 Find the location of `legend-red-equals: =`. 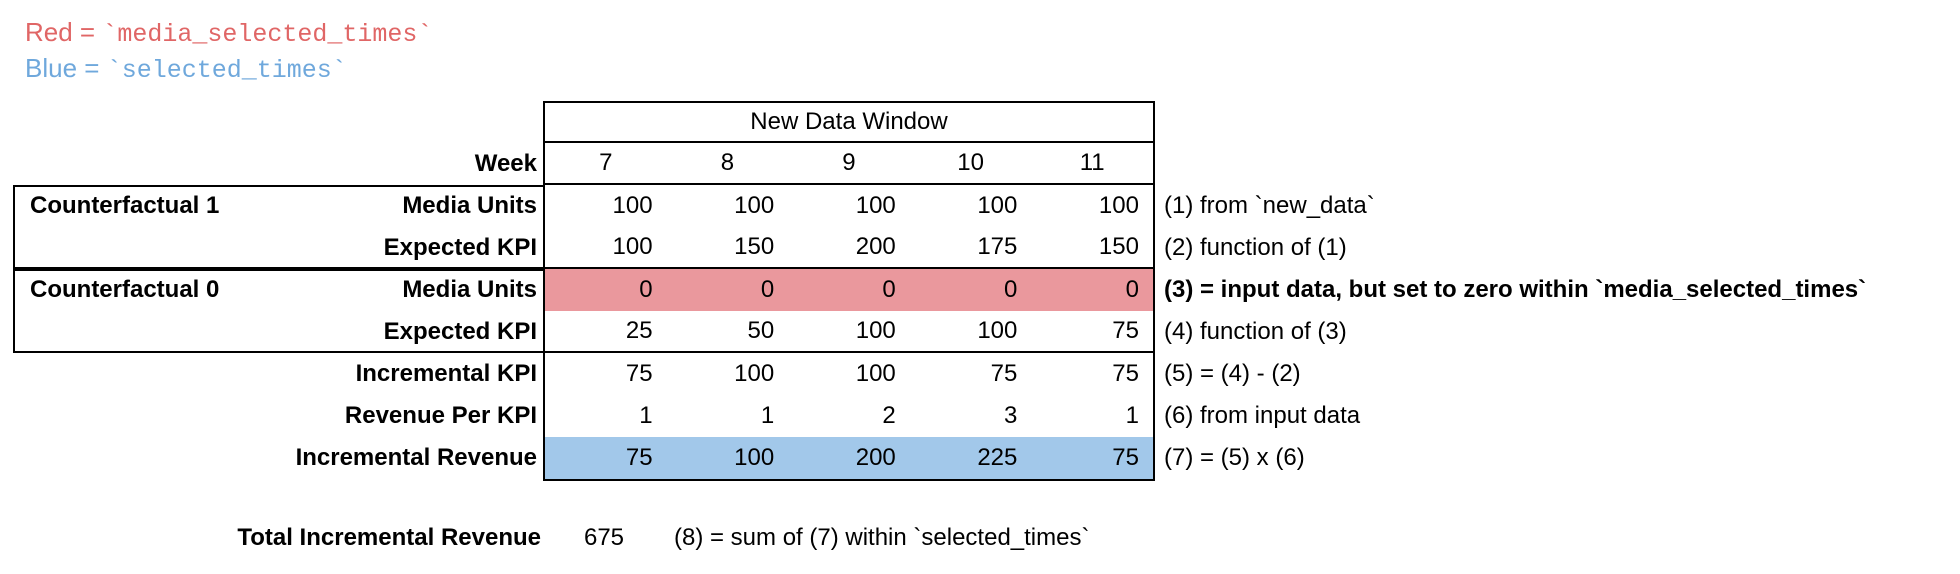

legend-red-equals: = is located at coordinates (87, 32).